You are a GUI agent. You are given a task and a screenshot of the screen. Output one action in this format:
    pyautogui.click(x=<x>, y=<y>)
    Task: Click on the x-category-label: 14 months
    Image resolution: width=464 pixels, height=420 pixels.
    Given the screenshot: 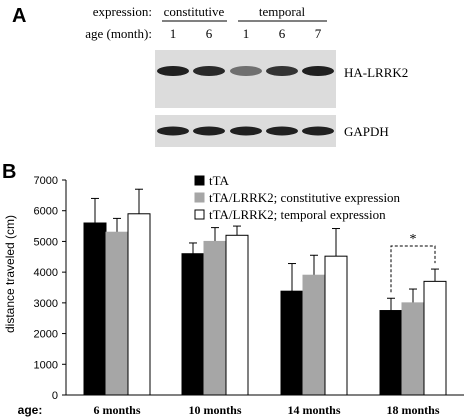 What is the action you would take?
    pyautogui.click(x=313, y=410)
    